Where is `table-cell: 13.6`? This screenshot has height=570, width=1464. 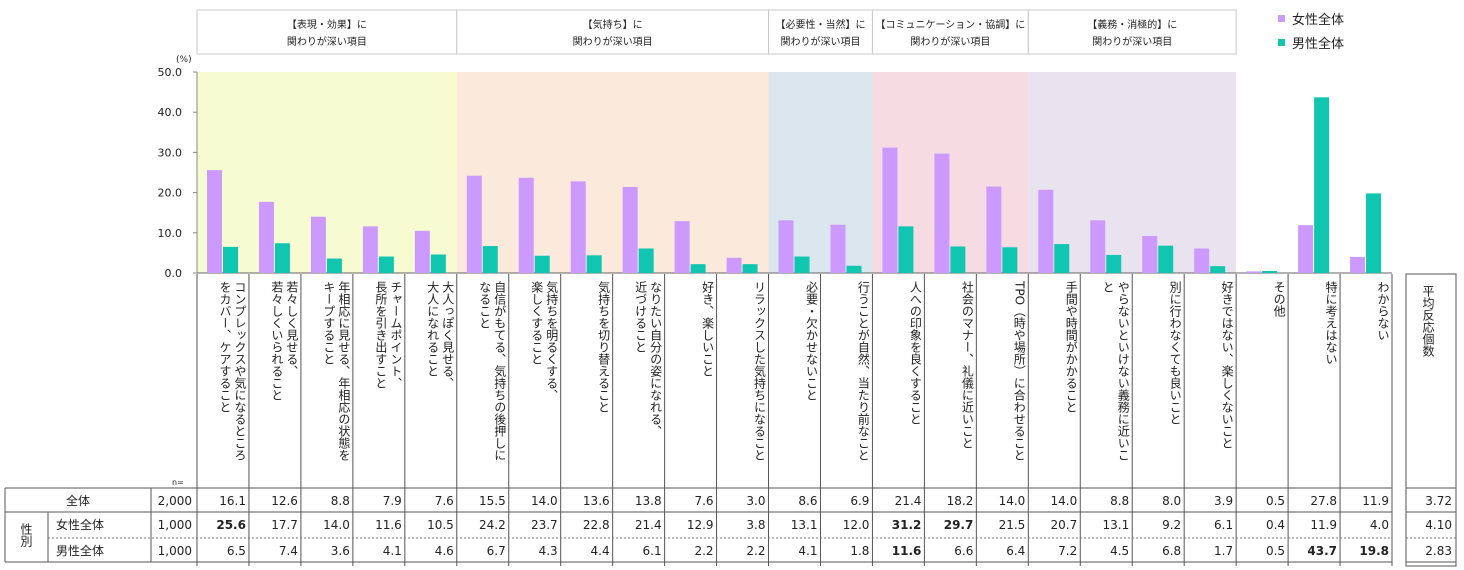 table-cell: 13.6 is located at coordinates (596, 501).